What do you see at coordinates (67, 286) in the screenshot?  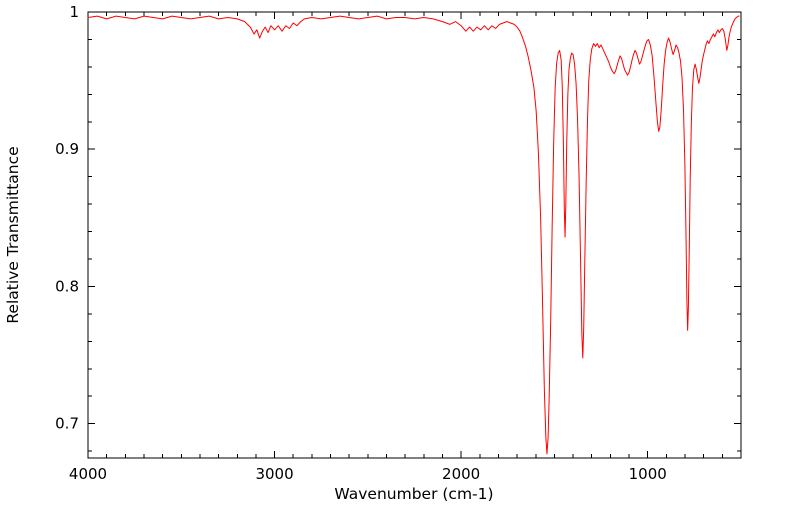 I see `y-tick-label: 0.8` at bounding box center [67, 286].